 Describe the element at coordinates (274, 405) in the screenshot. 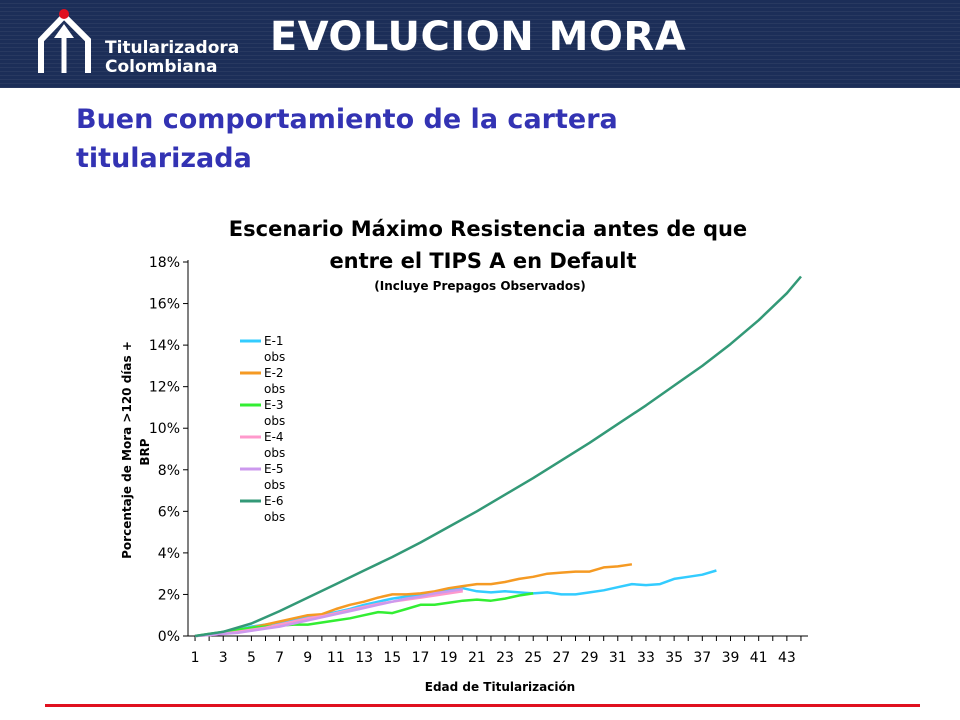

I see `legend-label: E-3` at that location.